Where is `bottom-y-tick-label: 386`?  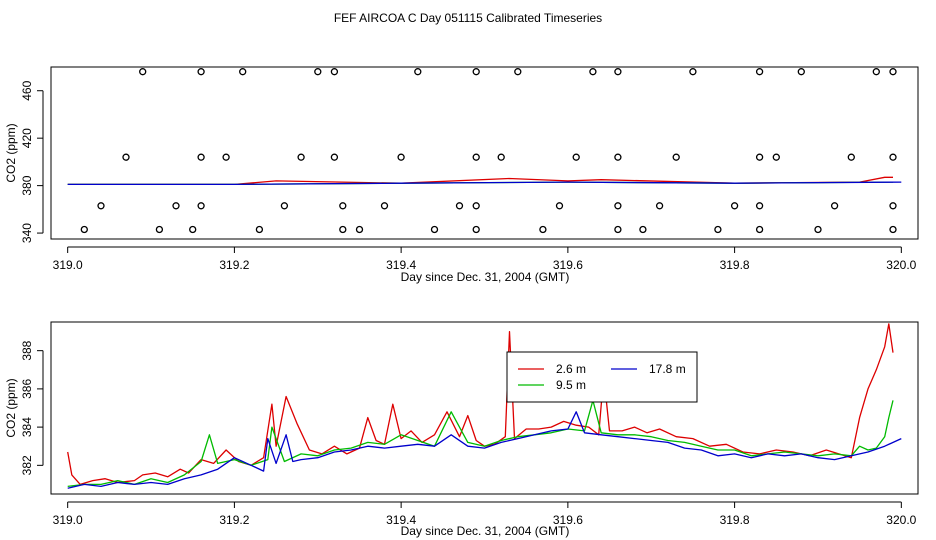 bottom-y-tick-label: 386 is located at coordinates (27, 389).